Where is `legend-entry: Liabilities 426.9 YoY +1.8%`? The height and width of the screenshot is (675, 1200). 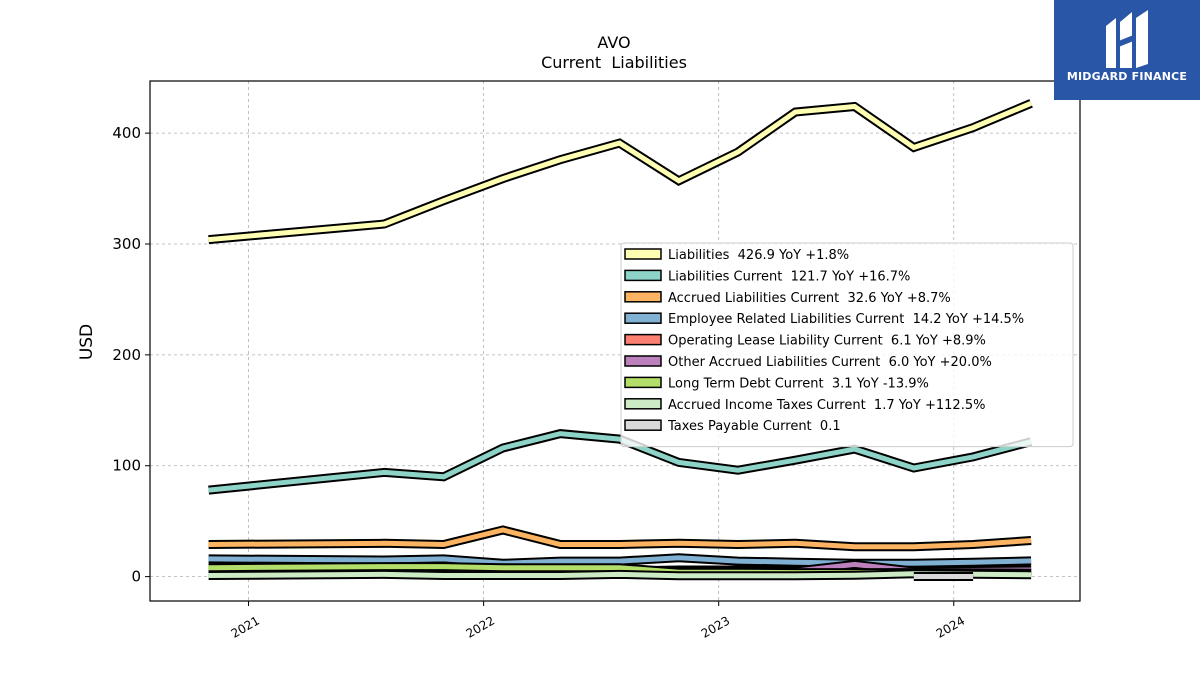 legend-entry: Liabilities 426.9 YoY +1.8% is located at coordinates (758, 255).